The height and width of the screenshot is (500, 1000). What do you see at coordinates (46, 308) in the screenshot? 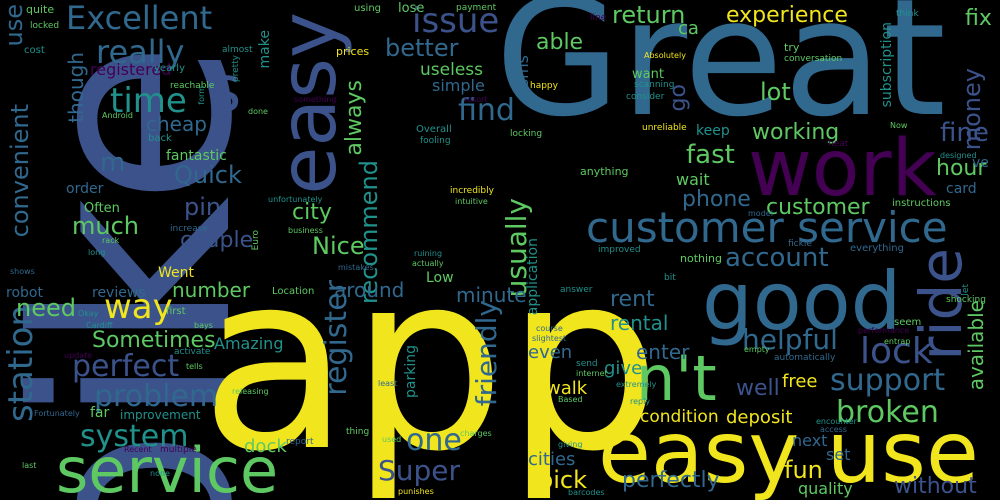
I see `word-need: need` at bounding box center [46, 308].